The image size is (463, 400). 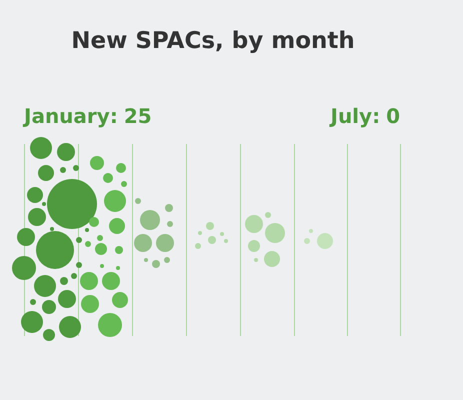 I want to click on category-label: January, so click(x=67, y=116).